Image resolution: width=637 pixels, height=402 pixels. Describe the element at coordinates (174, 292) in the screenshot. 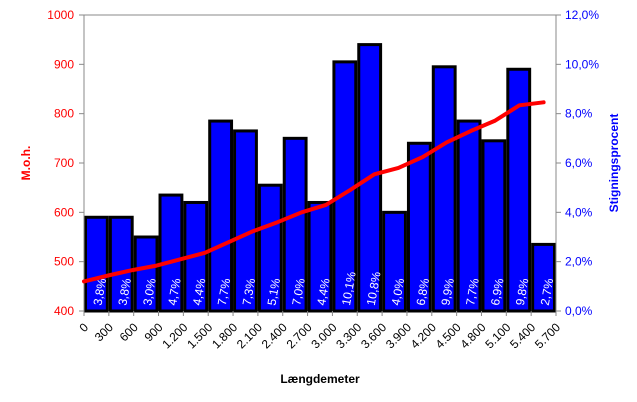

I see `data-label: 4,7%` at that location.